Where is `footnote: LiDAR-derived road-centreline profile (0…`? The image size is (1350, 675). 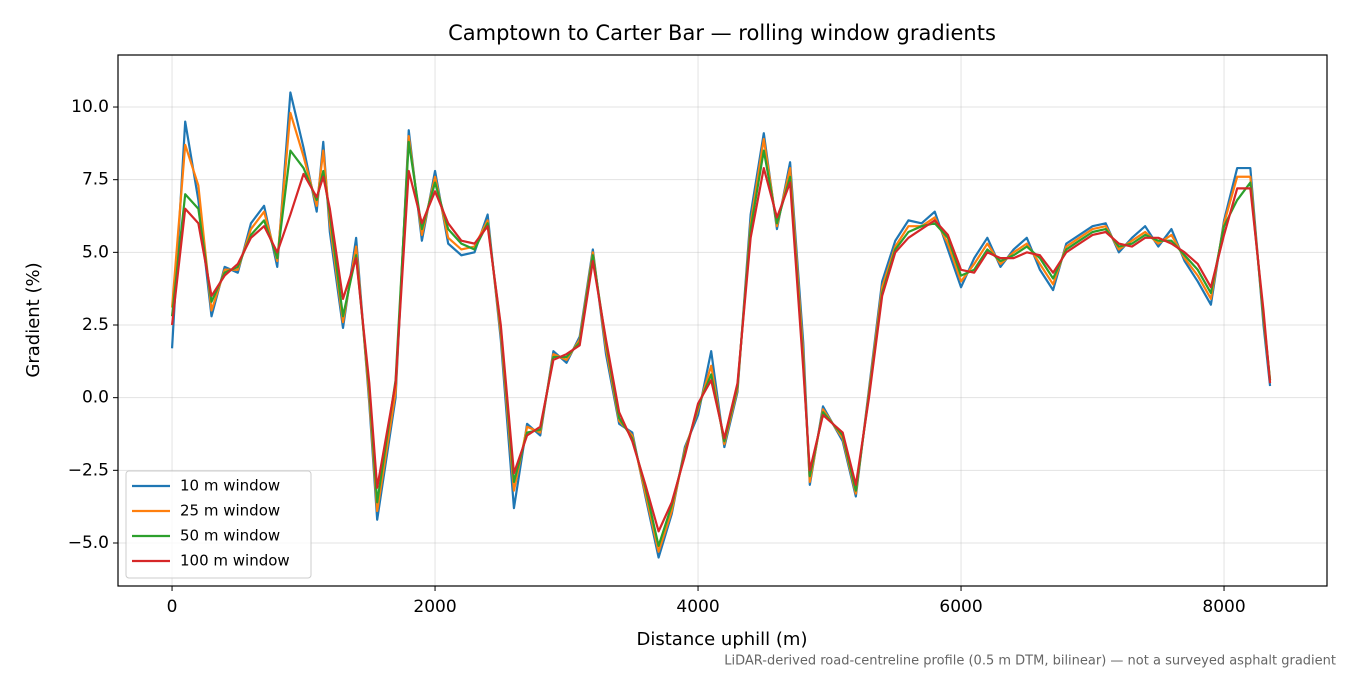
footnote: LiDAR-derived road-centreline profile (0… is located at coordinates (1030, 661).